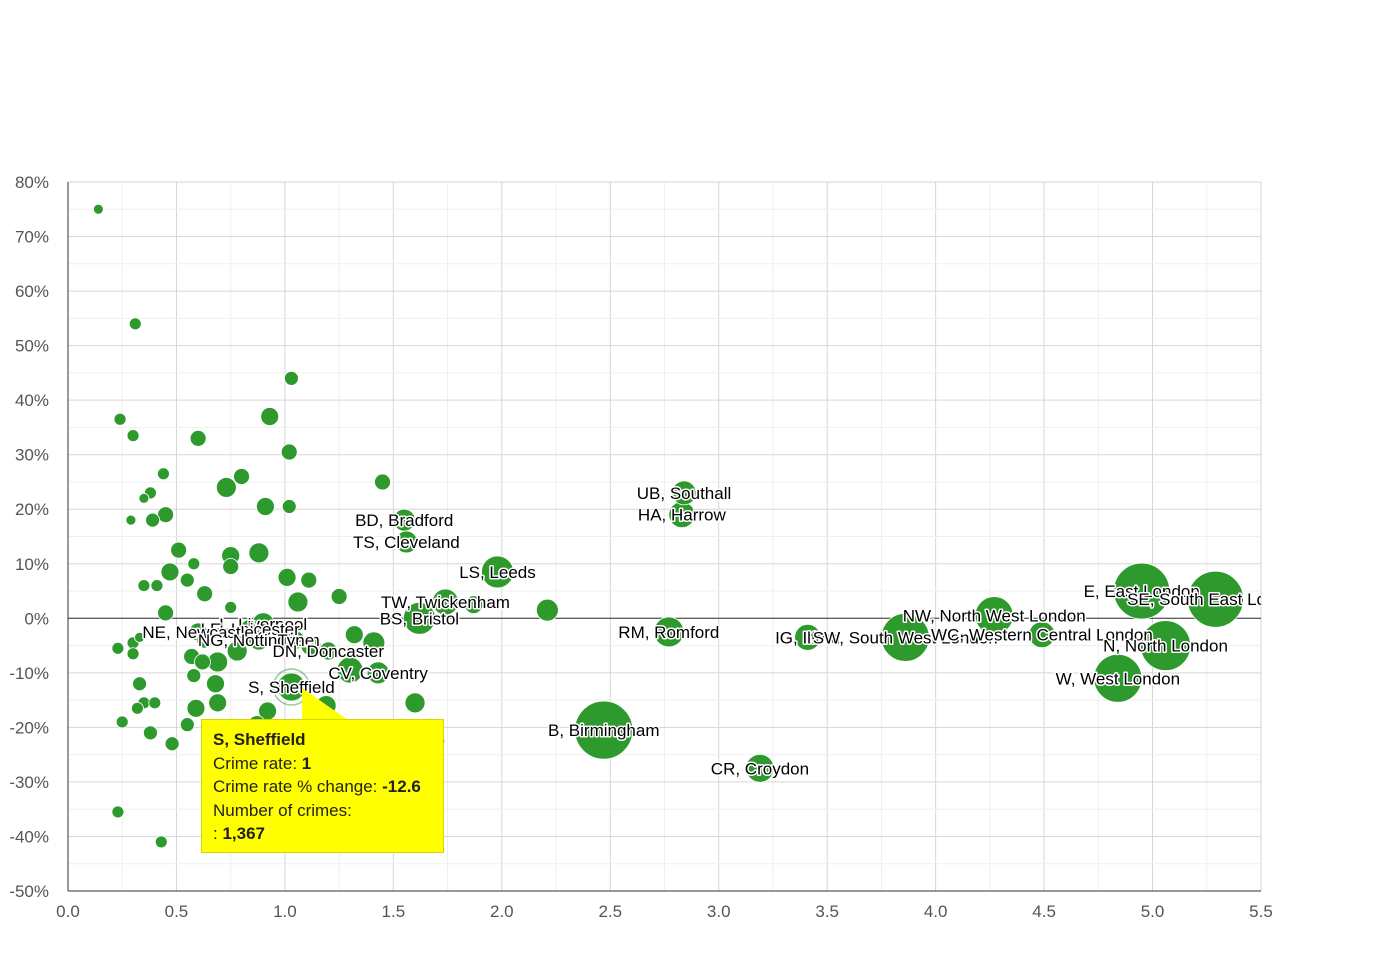  I want to click on point-label: L, Liverpool, so click(263, 624).